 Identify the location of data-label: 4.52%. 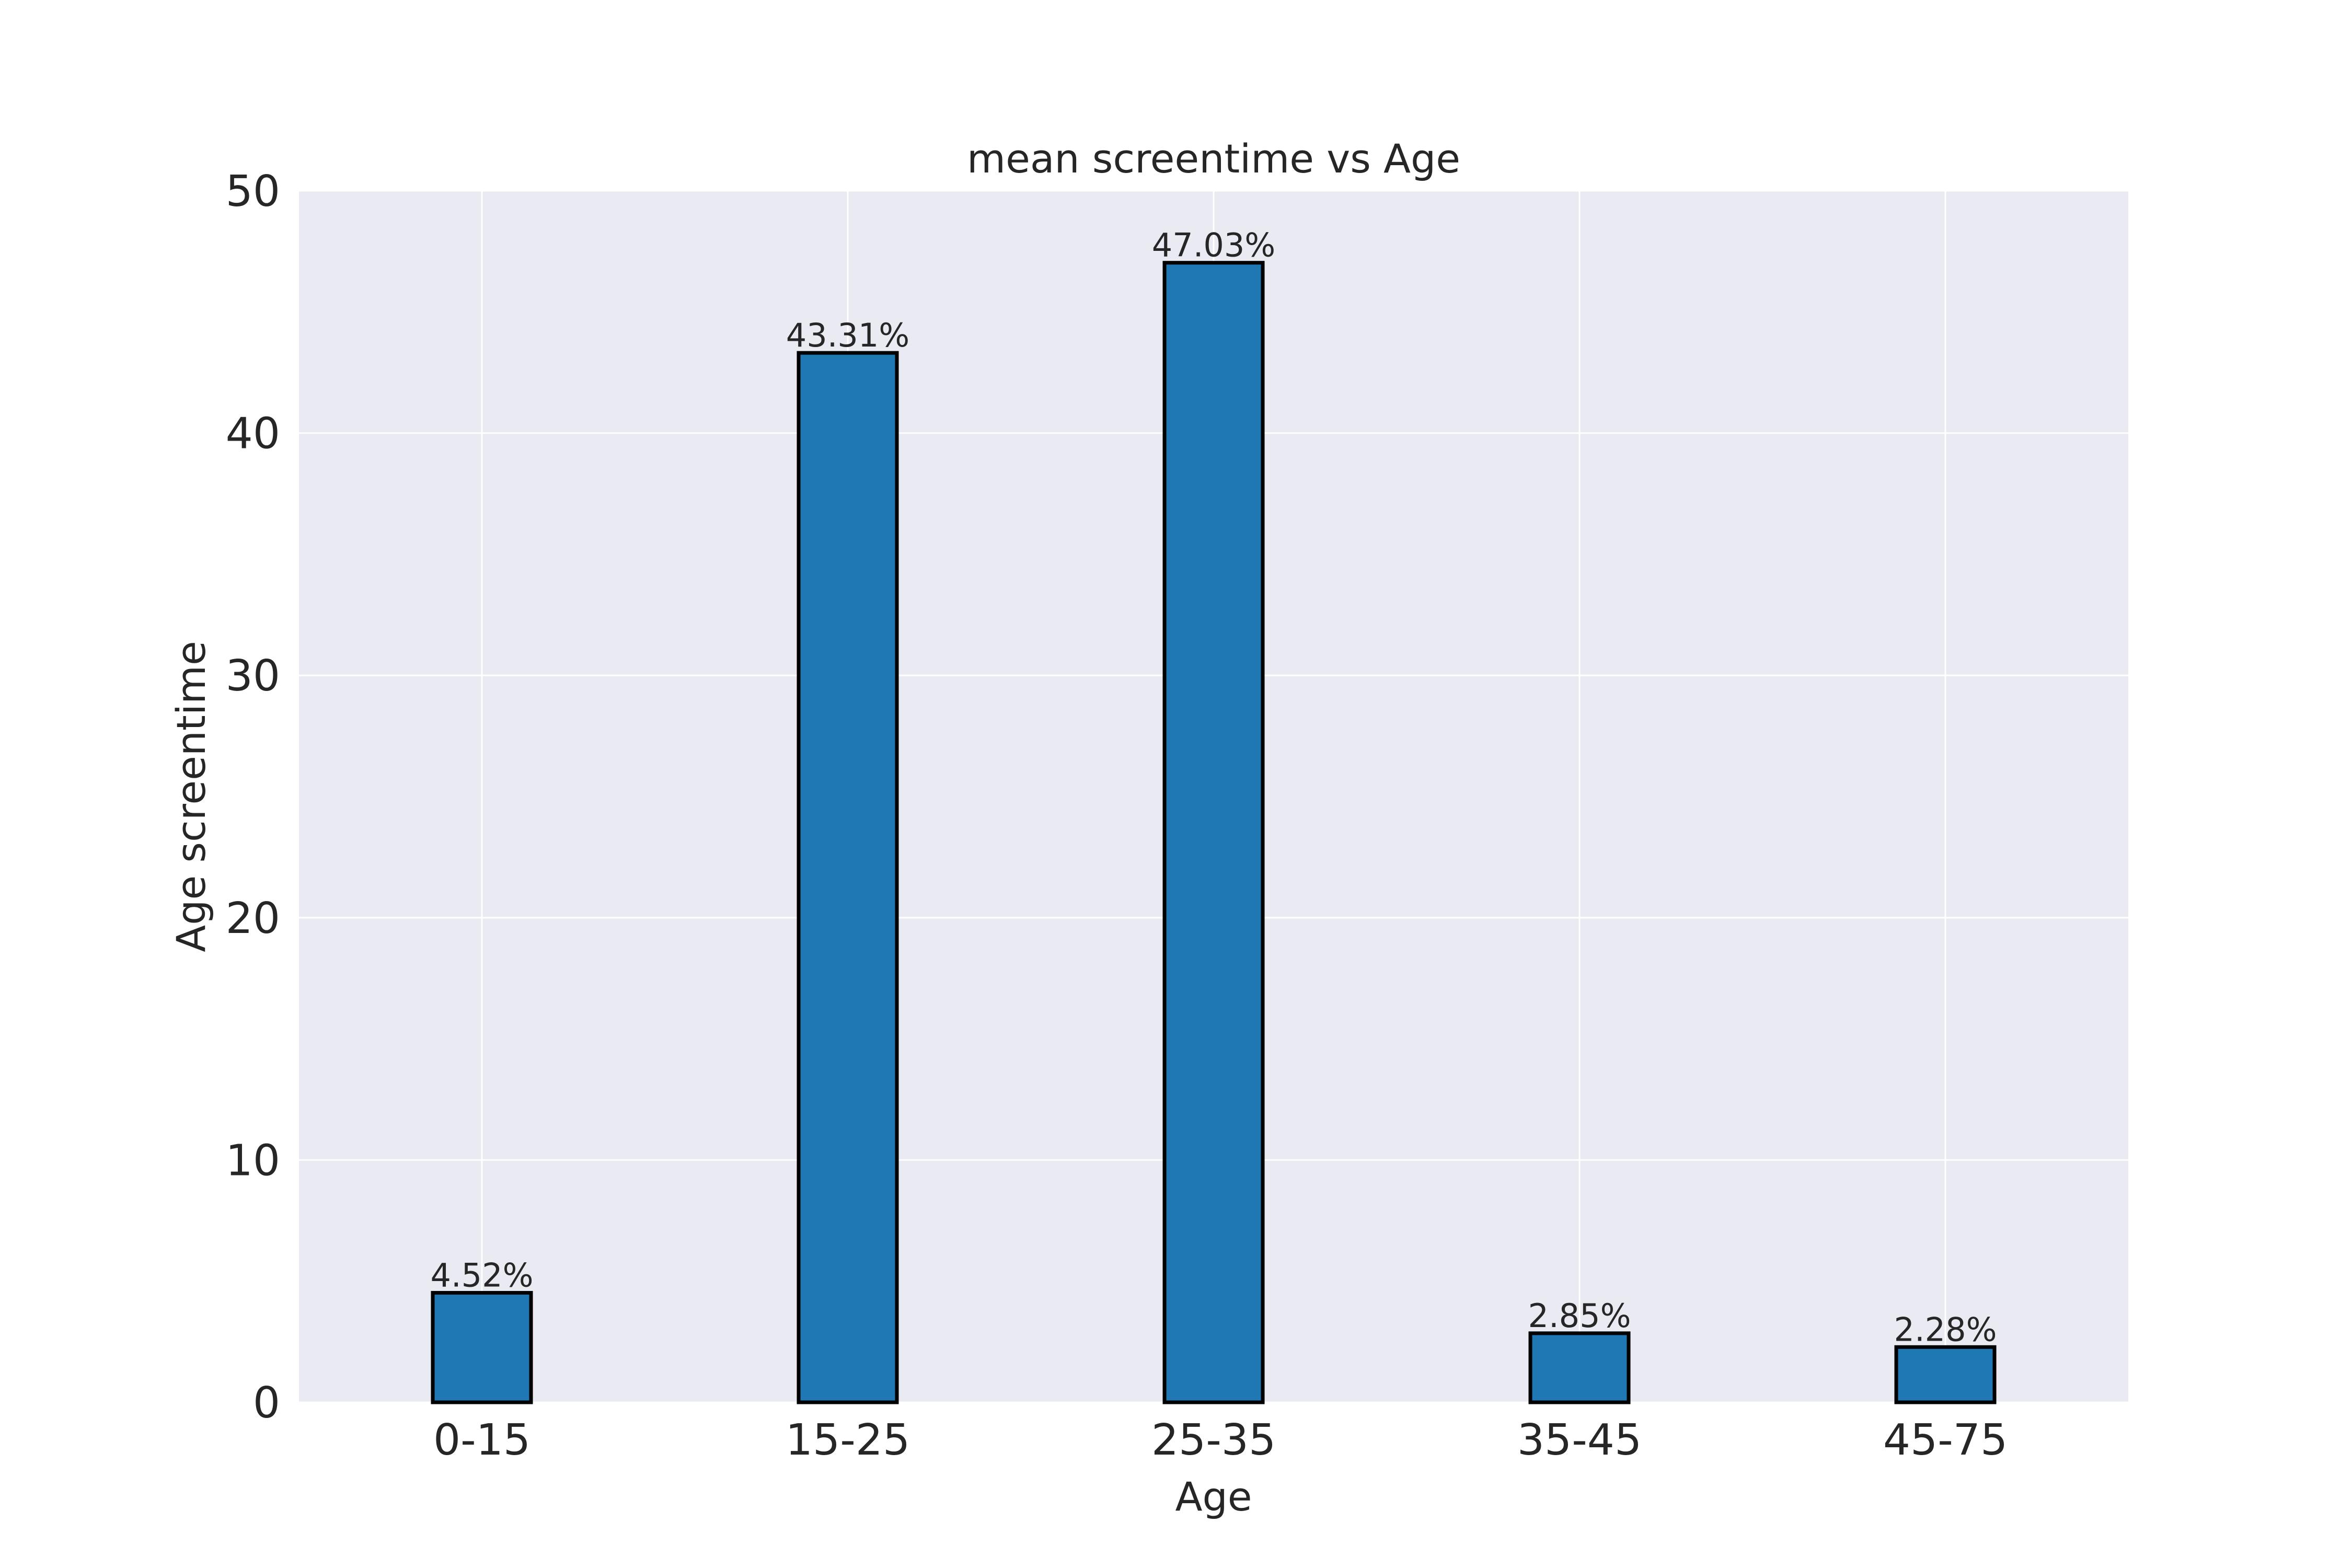
(482, 1275).